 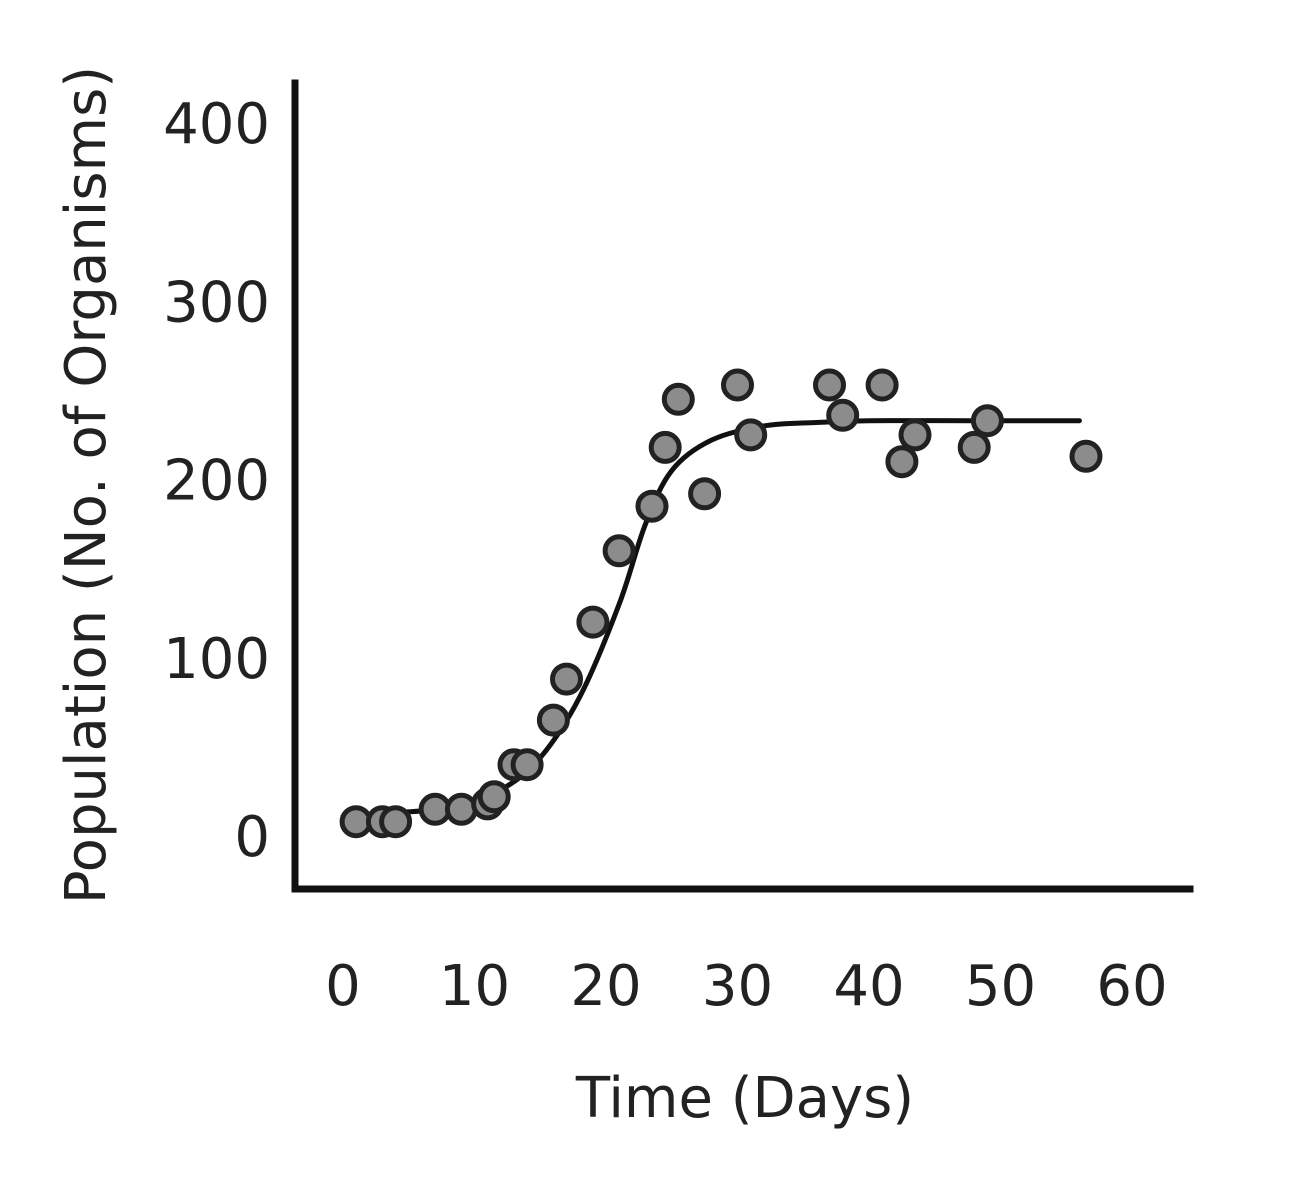 What do you see at coordinates (474, 986) in the screenshot?
I see `x-tick-label-10: 10` at bounding box center [474, 986].